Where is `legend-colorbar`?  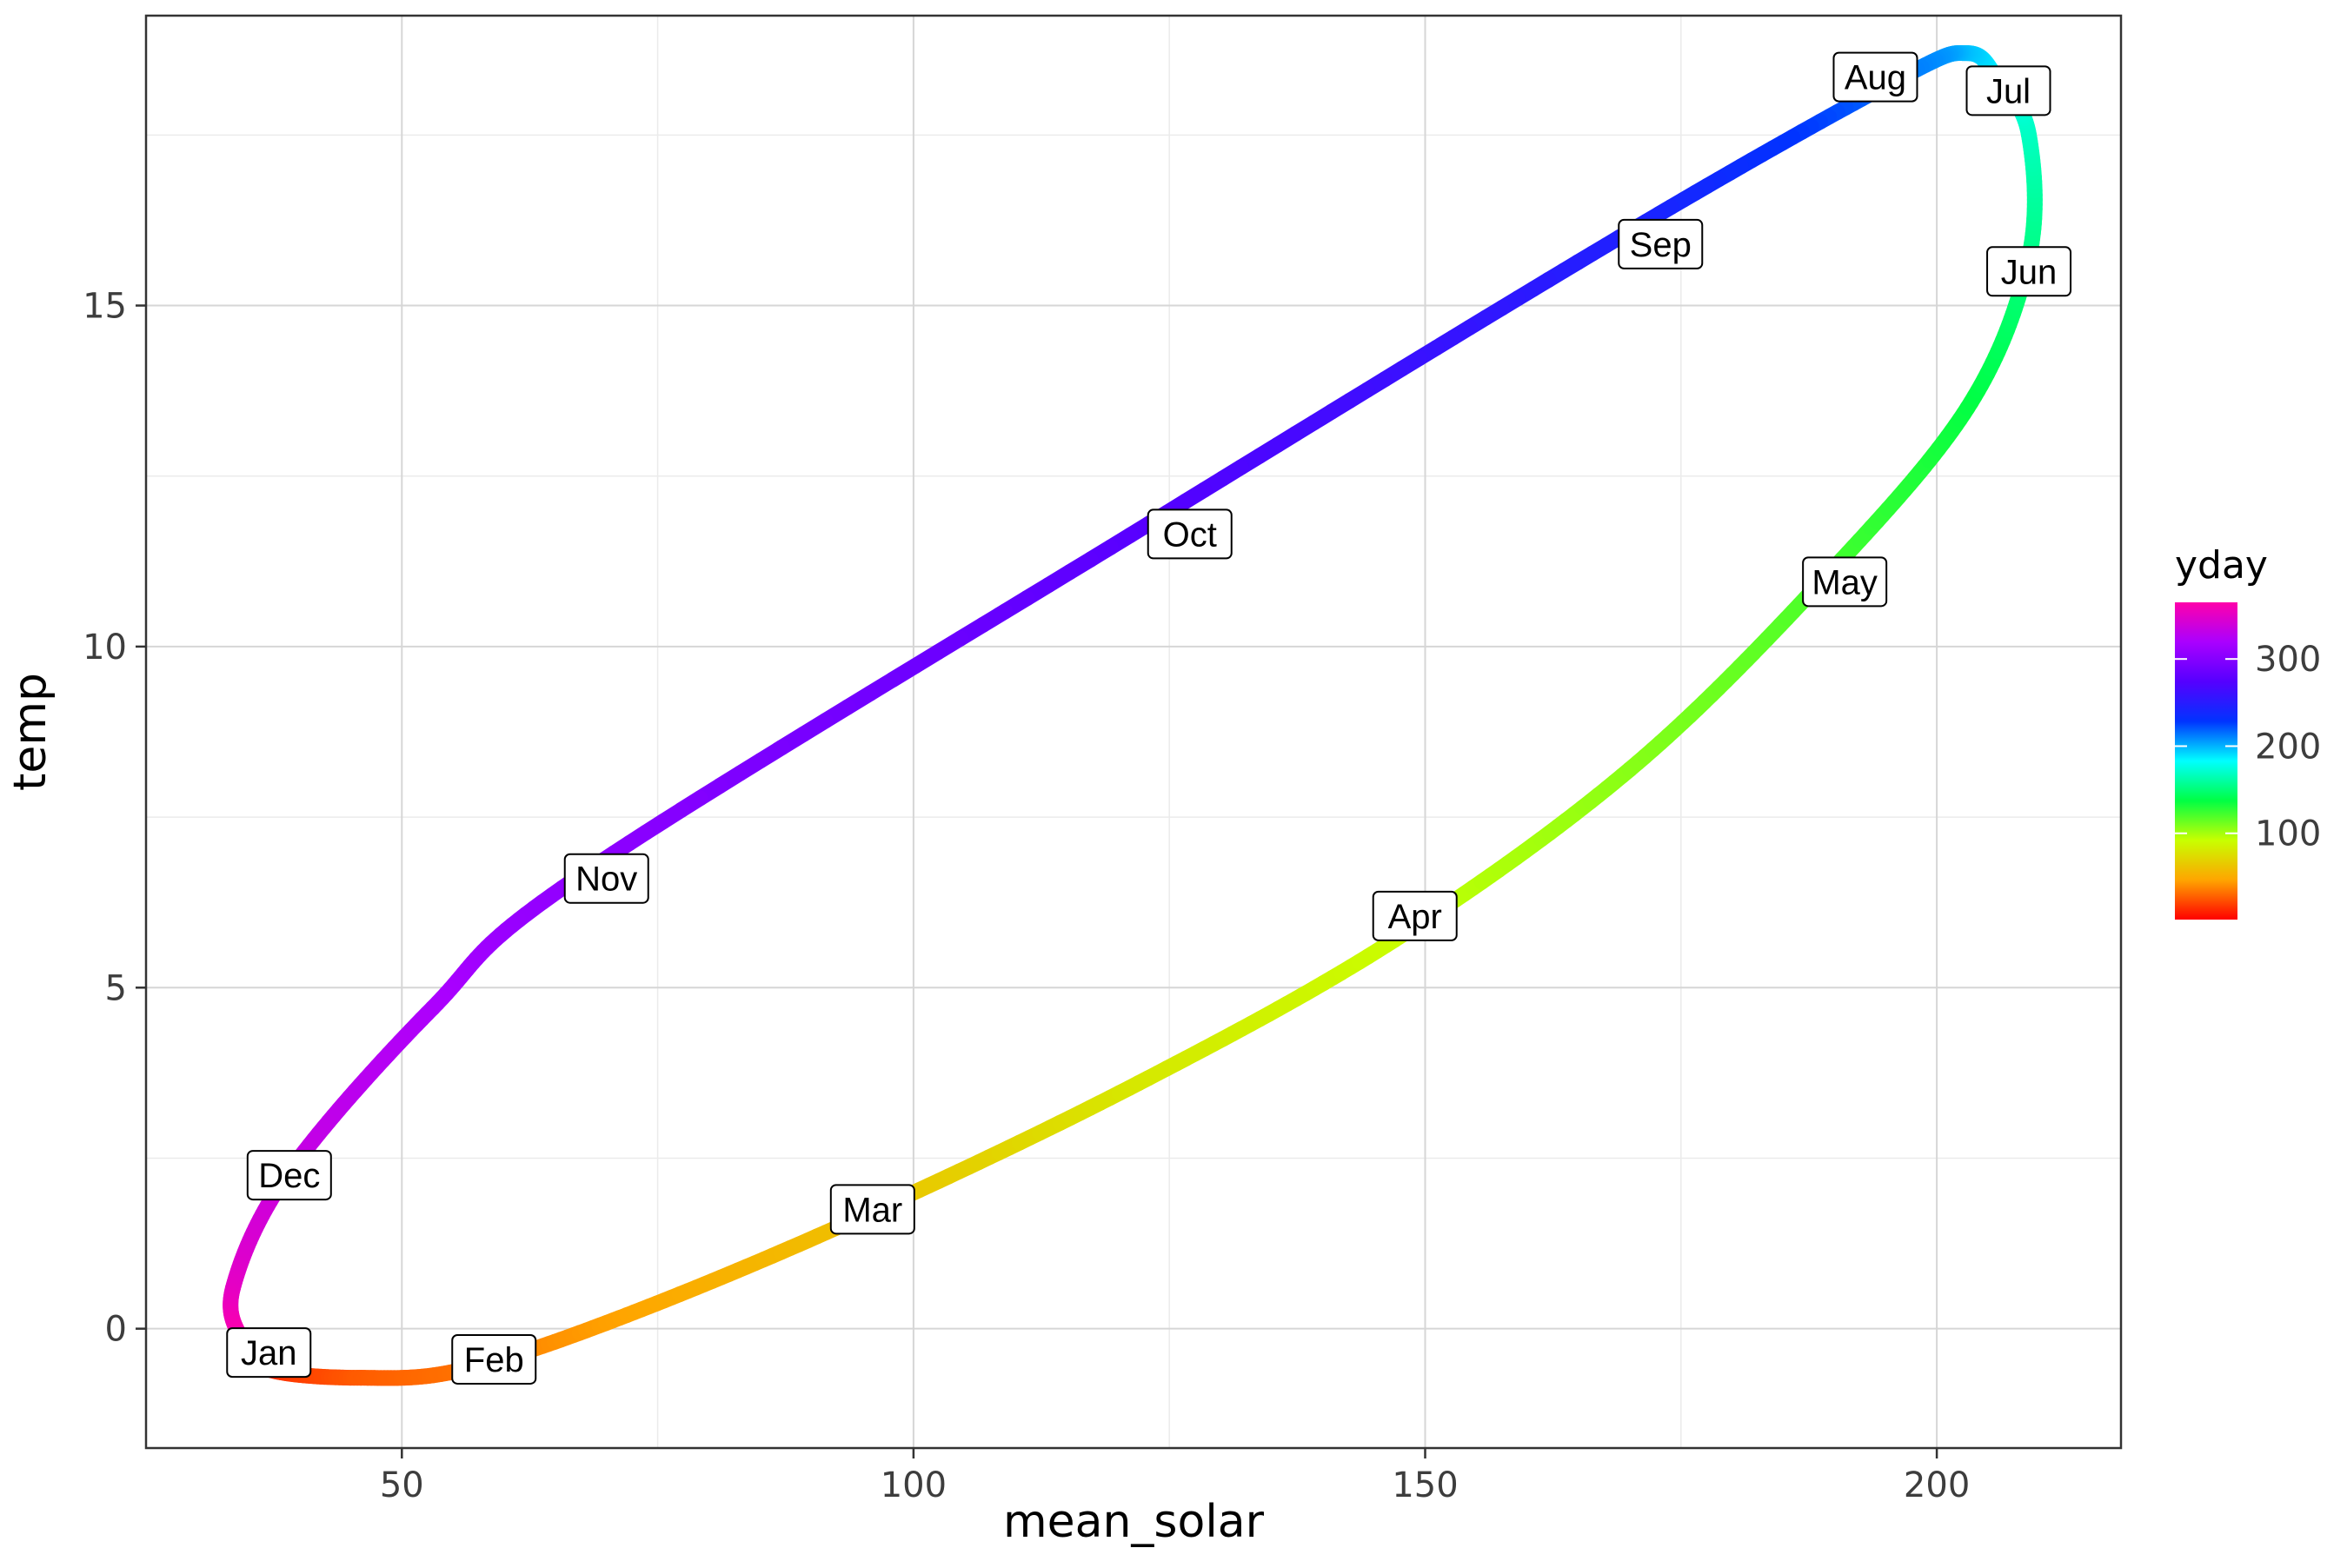 legend-colorbar is located at coordinates (2206, 761).